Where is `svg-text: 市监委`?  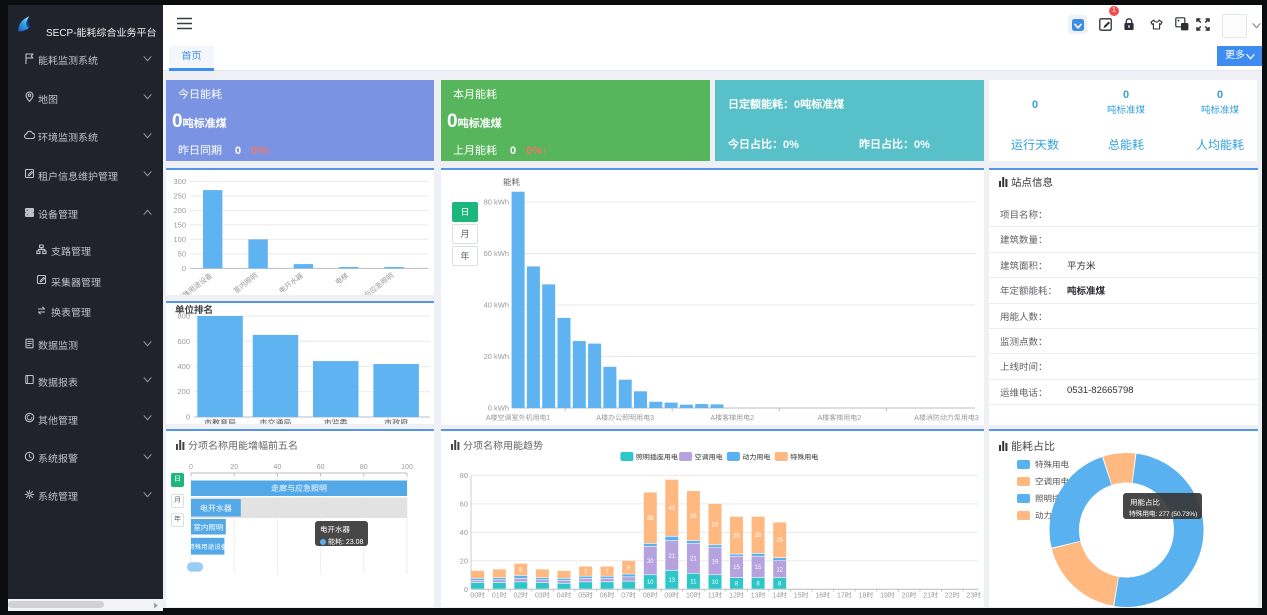 svg-text: 市监委 is located at coordinates (336, 422).